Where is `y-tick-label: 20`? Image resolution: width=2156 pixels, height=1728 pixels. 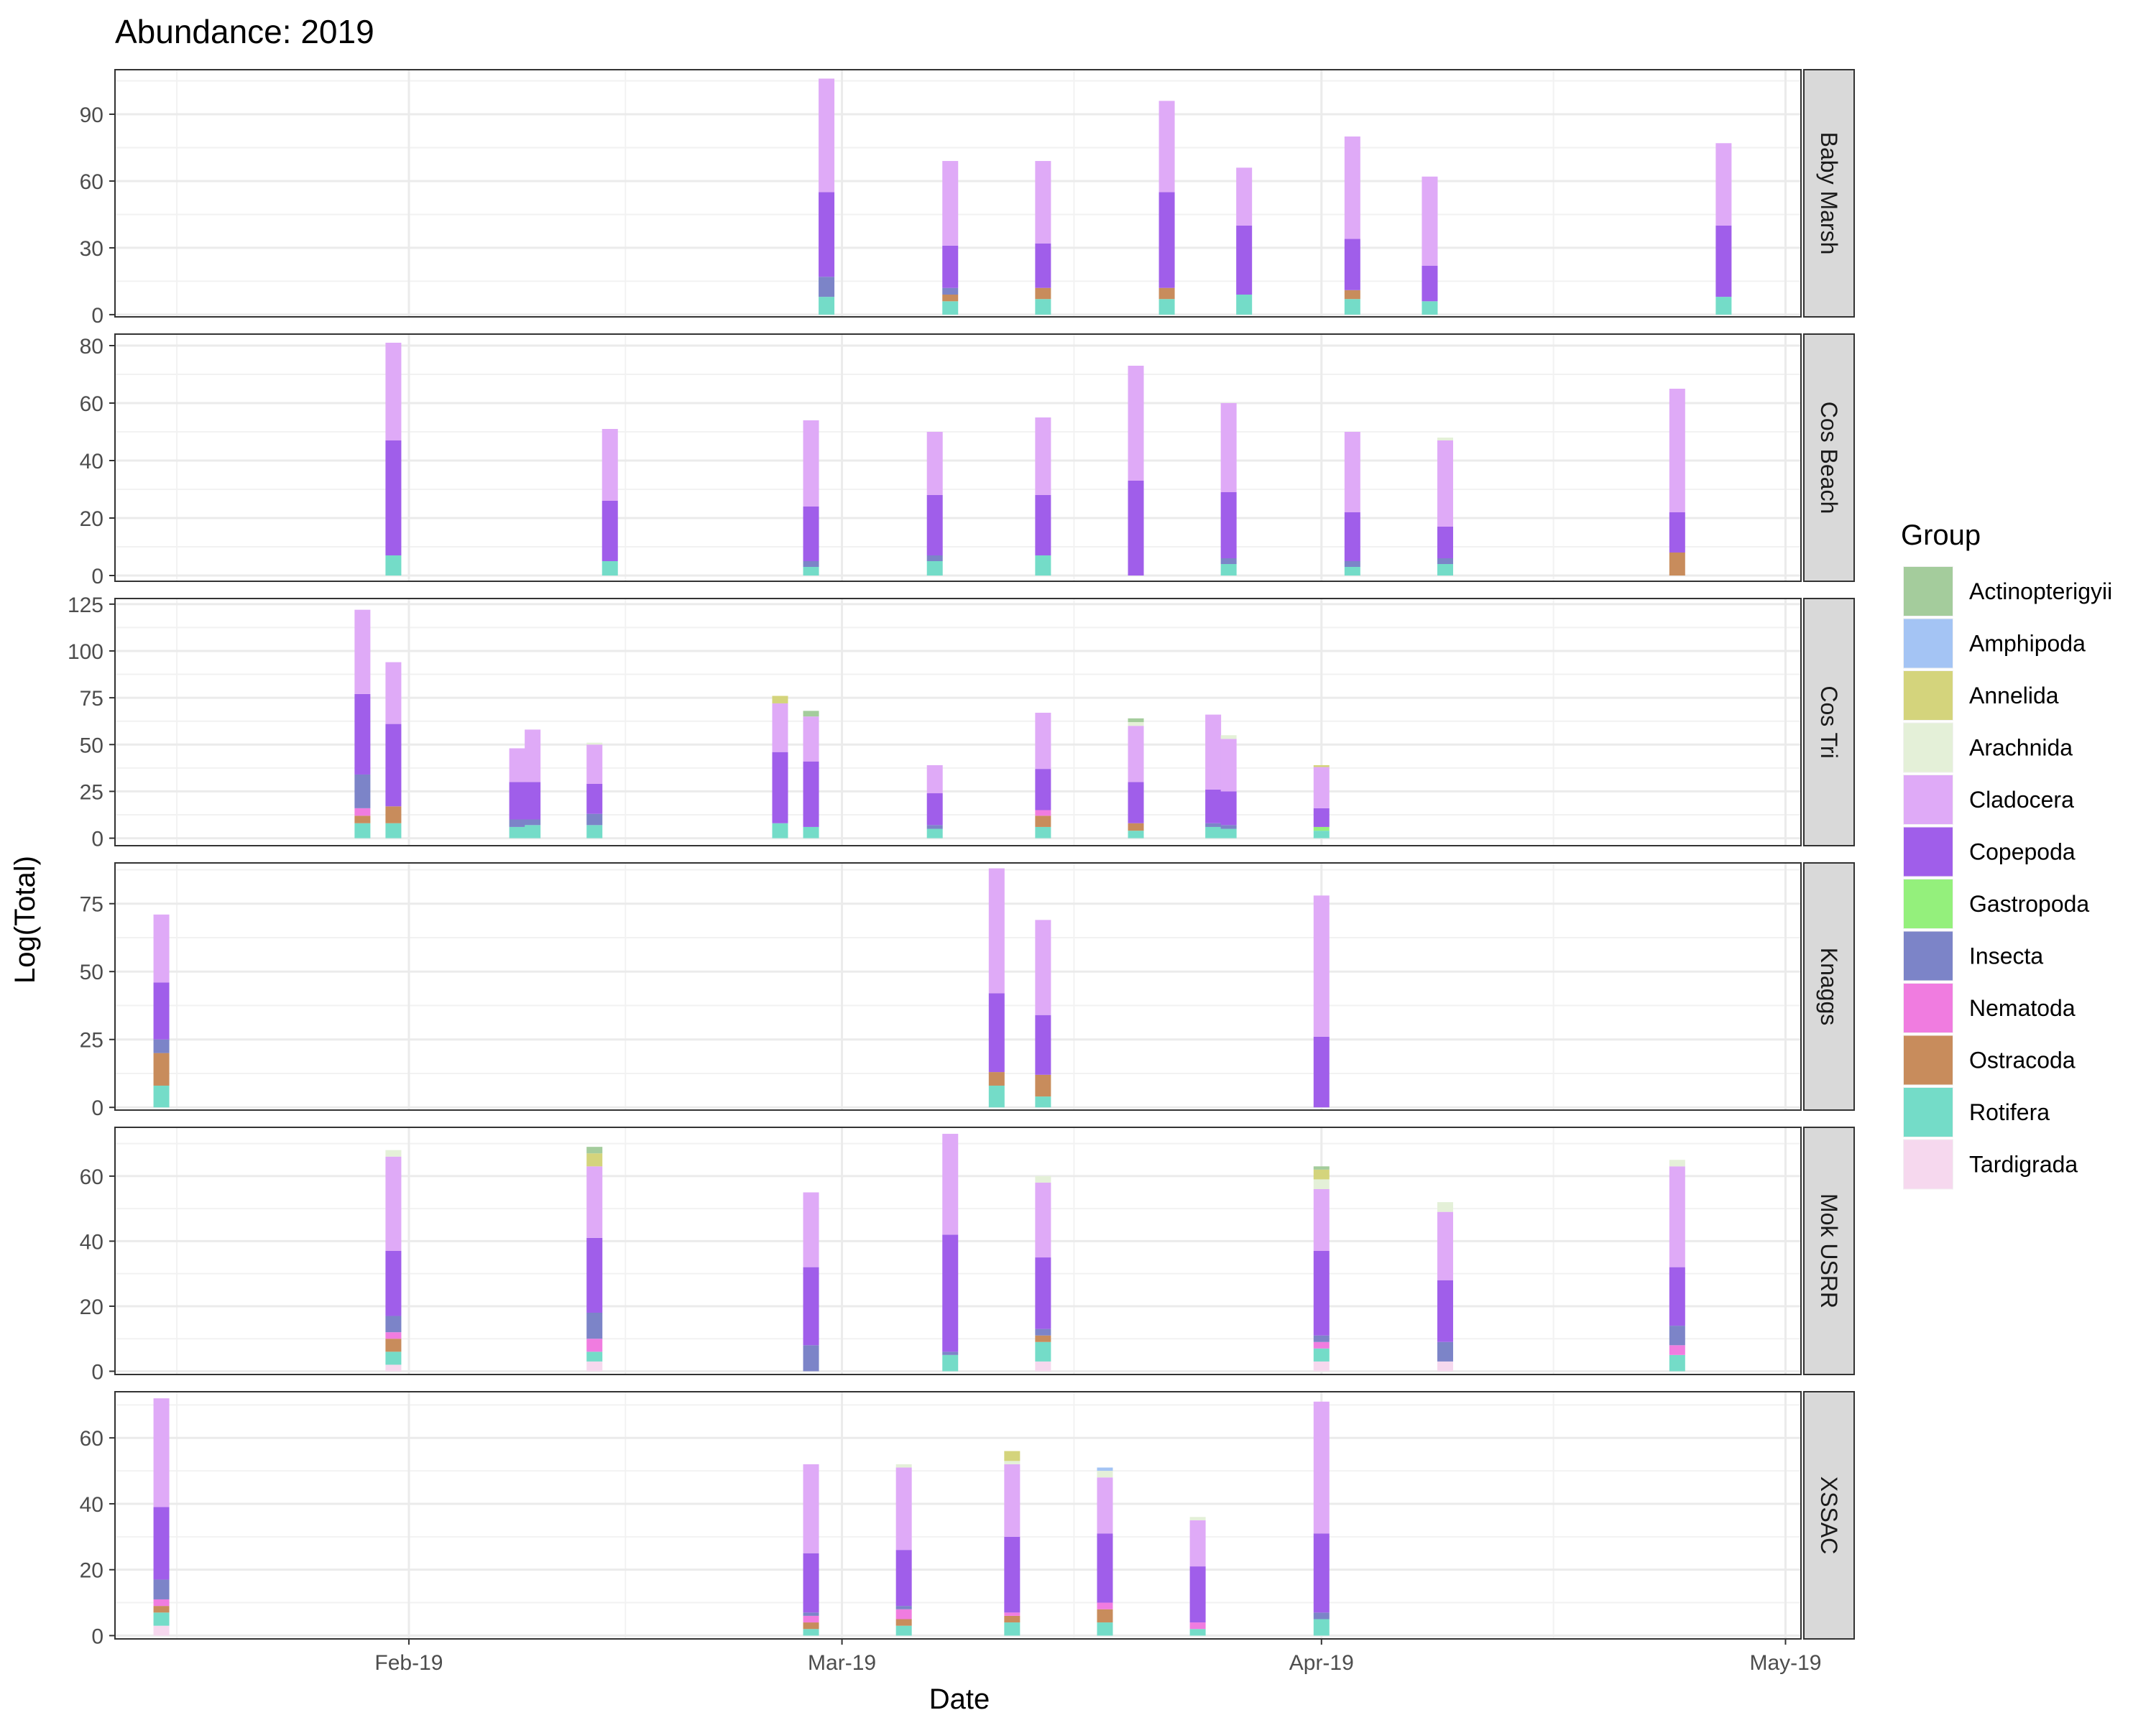 y-tick-label: 20 is located at coordinates (91, 1571).